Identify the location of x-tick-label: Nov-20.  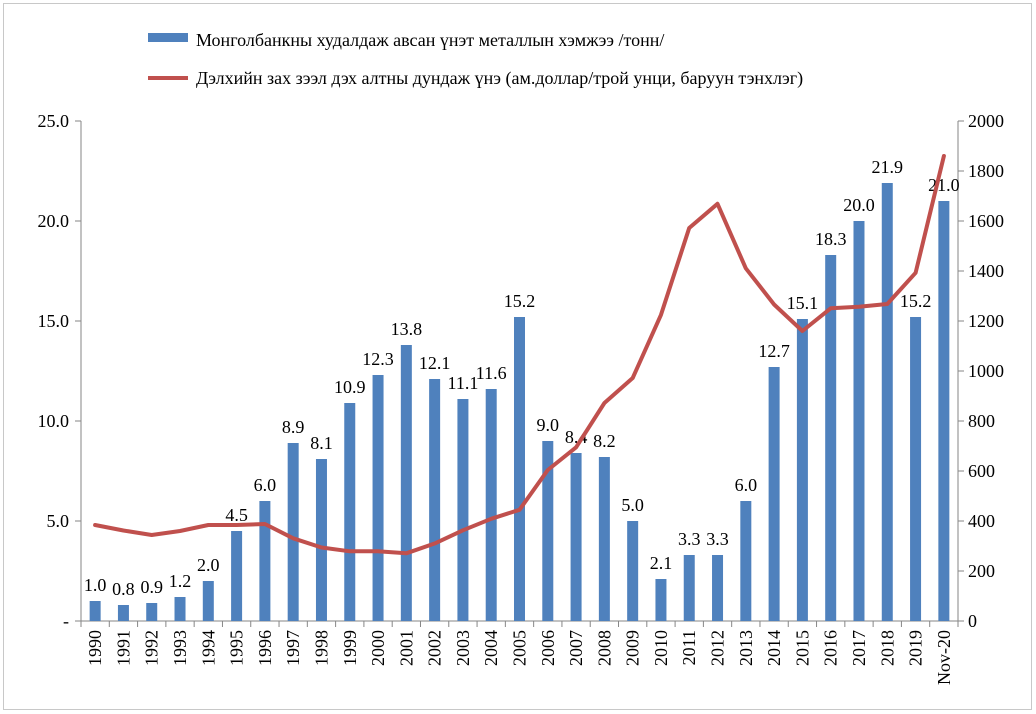
(944, 657).